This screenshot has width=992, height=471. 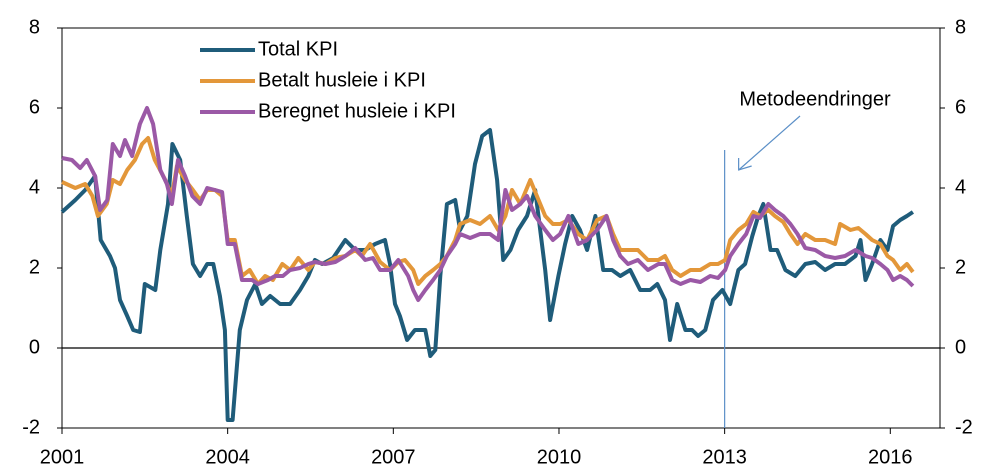 What do you see at coordinates (34, 267) in the screenshot?
I see `y-tick-label: 2` at bounding box center [34, 267].